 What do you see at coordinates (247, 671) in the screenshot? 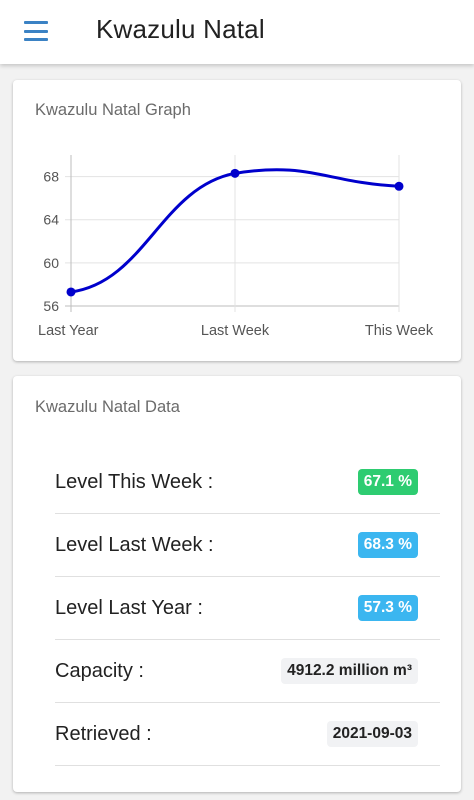
I see `data-row-capacity: Capacity : 4912.2 million m³` at bounding box center [247, 671].